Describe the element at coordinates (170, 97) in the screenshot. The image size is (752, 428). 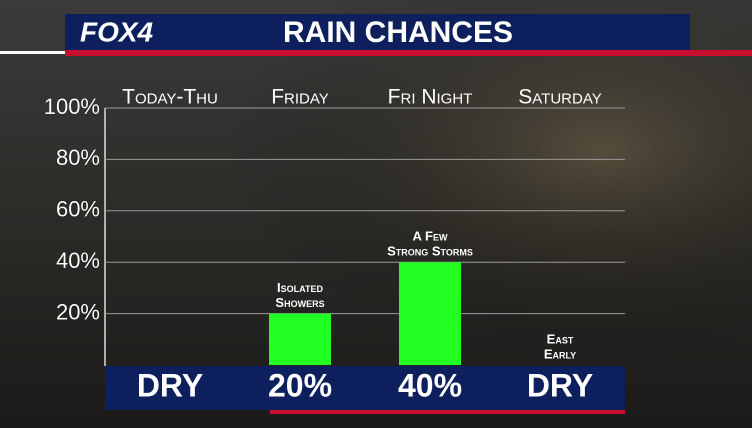
I see `x-tick-label: Today-Thu` at that location.